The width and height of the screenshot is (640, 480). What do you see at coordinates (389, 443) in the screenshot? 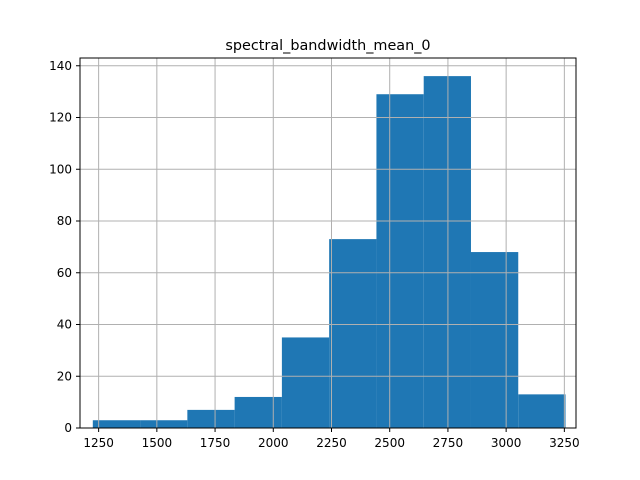
I see `x-tick-label: 2500` at bounding box center [389, 443].